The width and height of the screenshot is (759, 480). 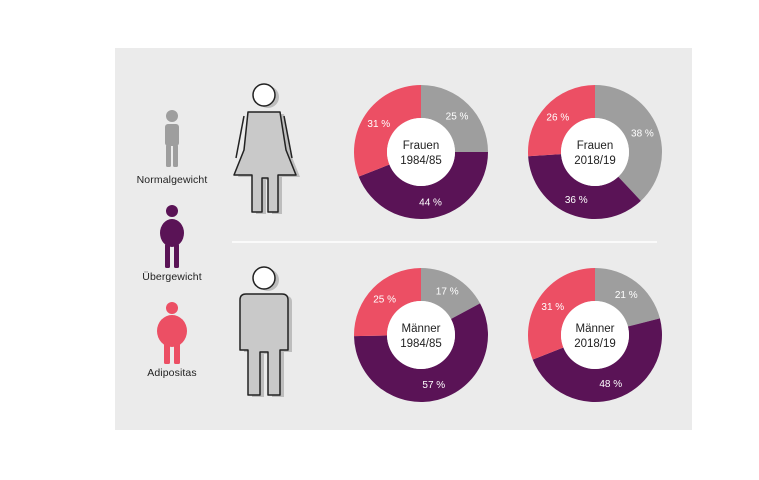 I want to click on donut-4-label-normal: 21 %, so click(x=626, y=295).